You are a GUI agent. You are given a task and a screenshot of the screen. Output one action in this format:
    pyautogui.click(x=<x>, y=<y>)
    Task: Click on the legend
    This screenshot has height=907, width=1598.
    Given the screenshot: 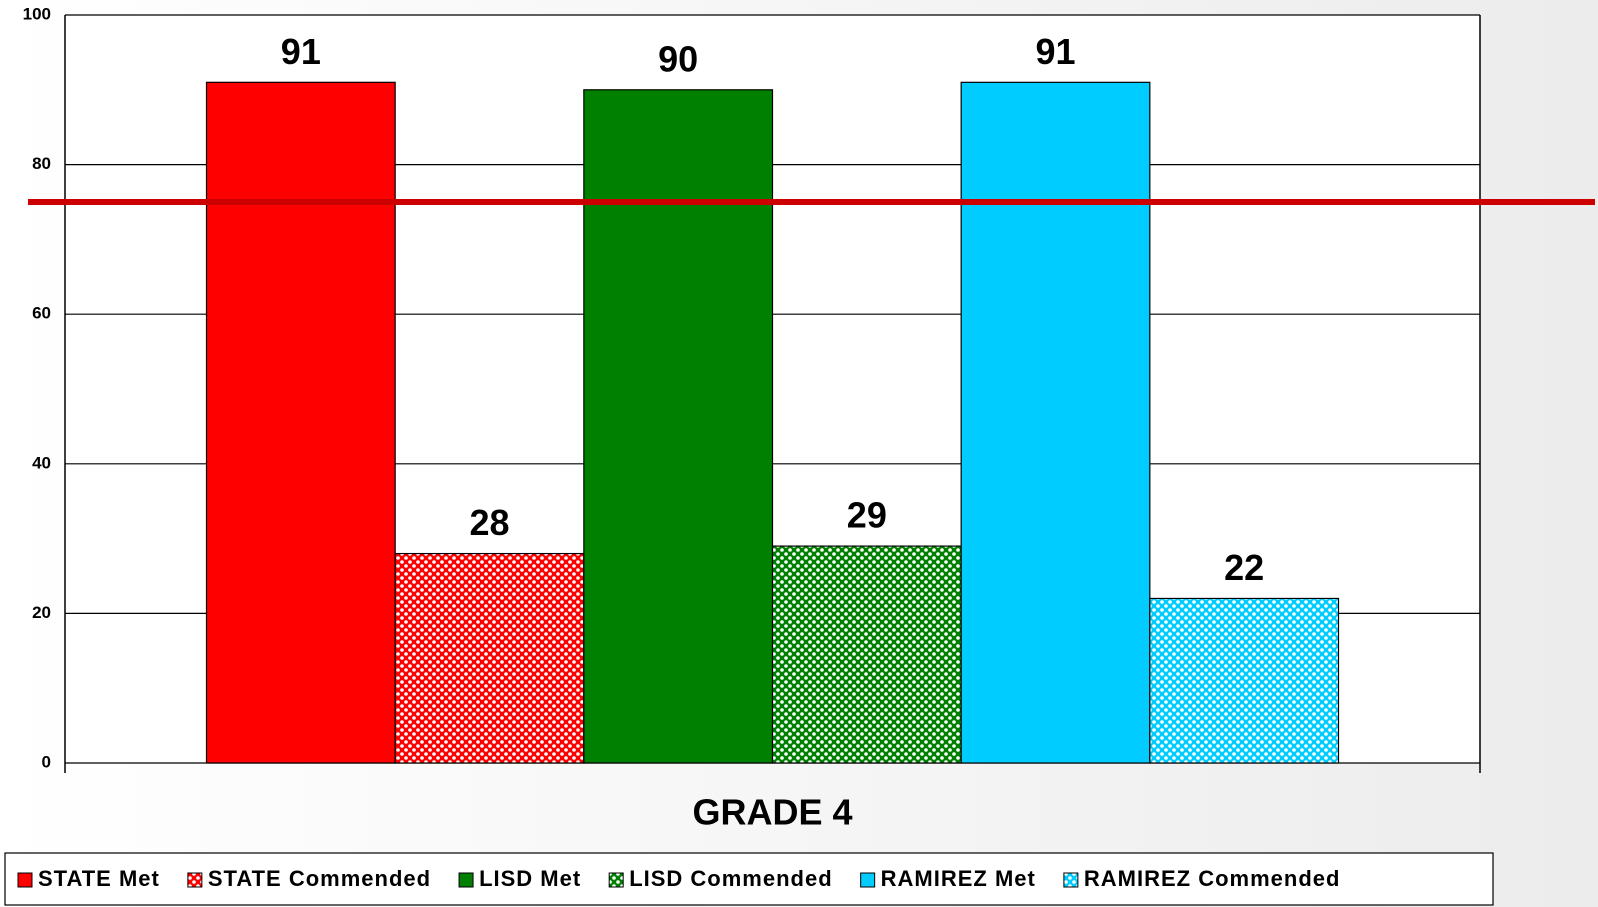 What is the action you would take?
    pyautogui.click(x=749, y=879)
    